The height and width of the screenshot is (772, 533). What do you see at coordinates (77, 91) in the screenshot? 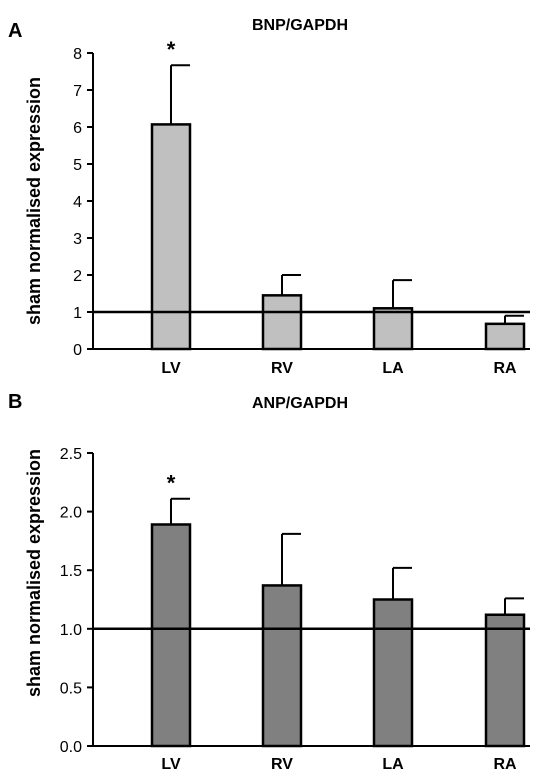
I see `panel-a-ytick-label: 7` at bounding box center [77, 91].